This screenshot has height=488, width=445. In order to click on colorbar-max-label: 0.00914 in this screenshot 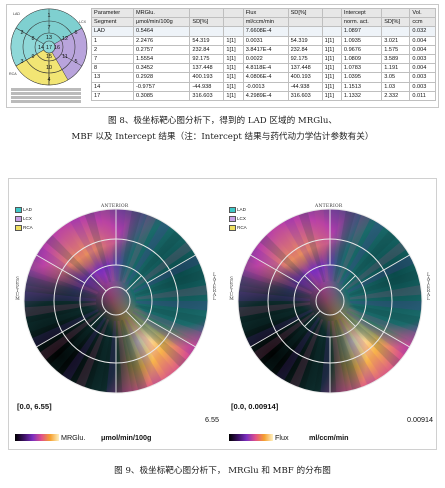, I will do `click(420, 419)`.